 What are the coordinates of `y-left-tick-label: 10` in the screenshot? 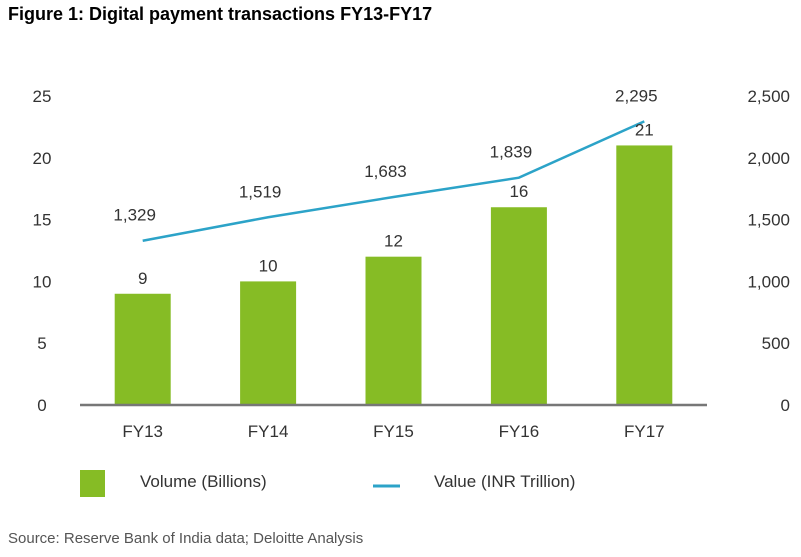 It's located at (42, 281).